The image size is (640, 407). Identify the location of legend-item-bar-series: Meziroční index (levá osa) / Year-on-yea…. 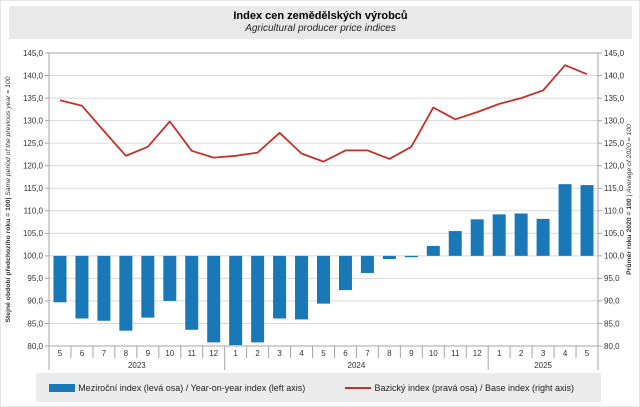
(177, 388).